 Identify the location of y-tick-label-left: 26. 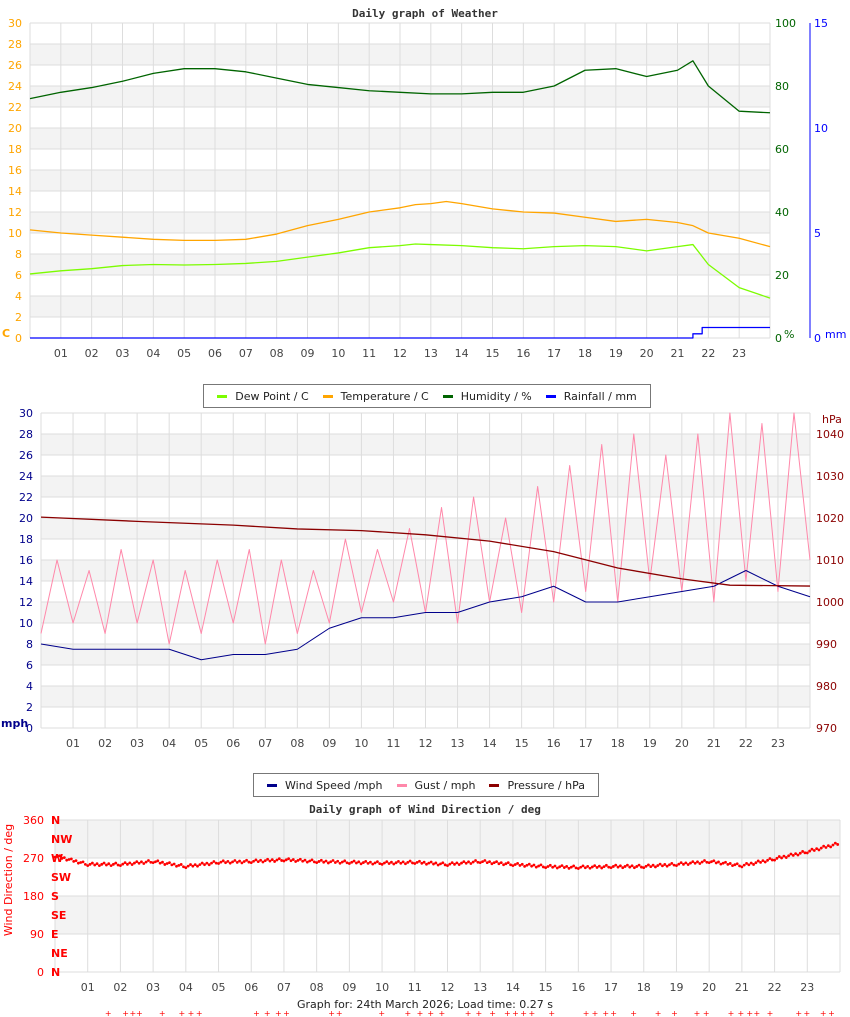
(15, 65).